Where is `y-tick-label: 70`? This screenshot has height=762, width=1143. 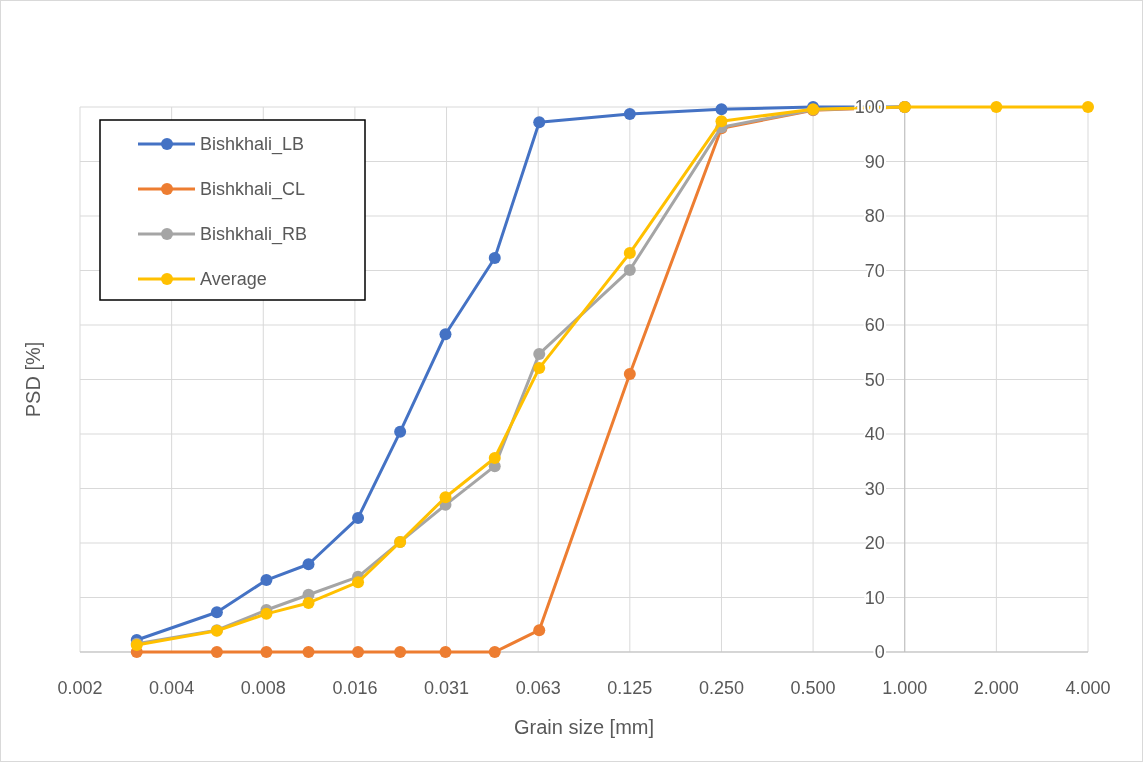 y-tick-label: 70 is located at coordinates (874, 270).